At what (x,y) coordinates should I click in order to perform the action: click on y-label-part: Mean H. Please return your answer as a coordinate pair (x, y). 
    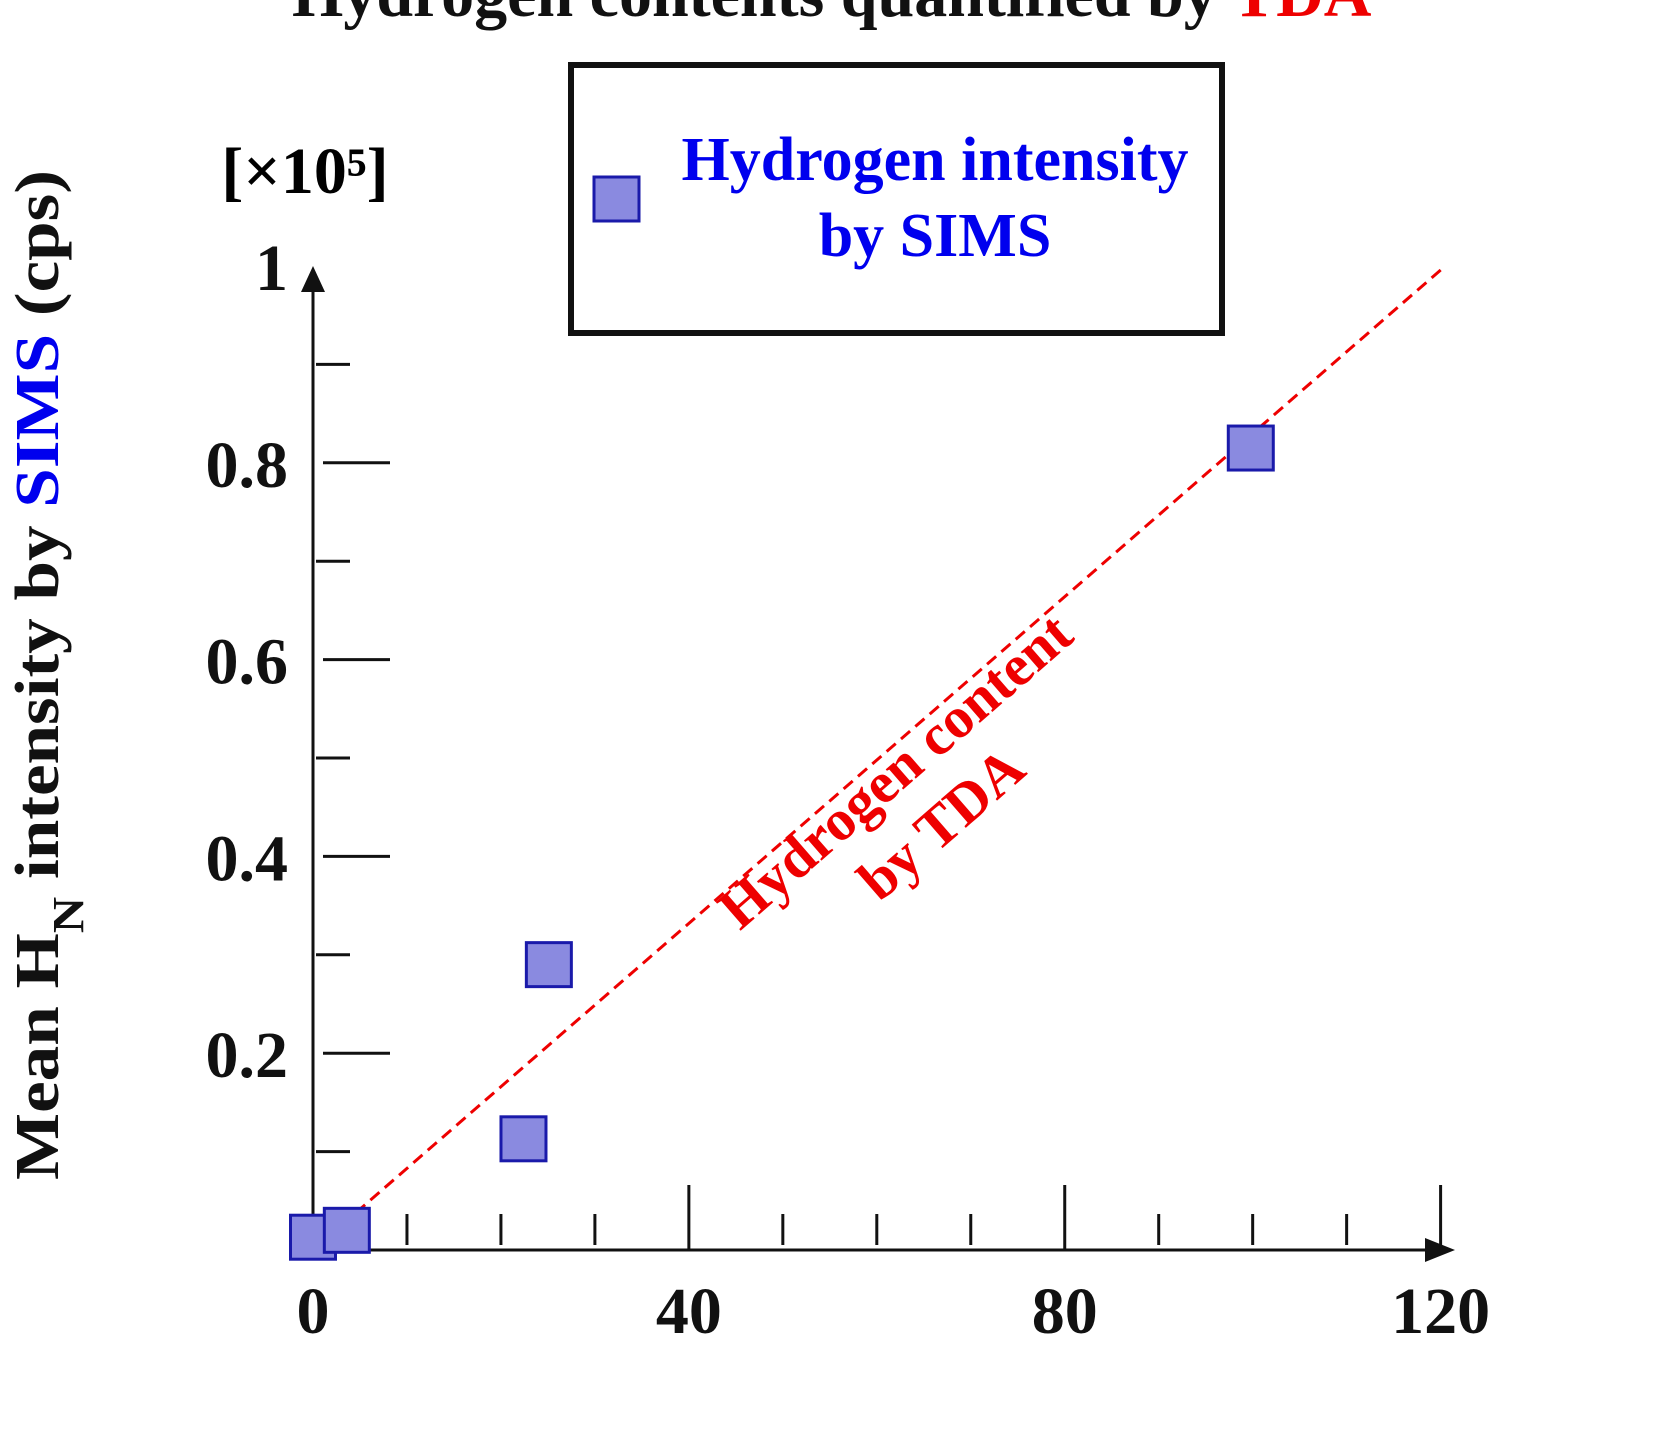
    Looking at the image, I should click on (38, 1056).